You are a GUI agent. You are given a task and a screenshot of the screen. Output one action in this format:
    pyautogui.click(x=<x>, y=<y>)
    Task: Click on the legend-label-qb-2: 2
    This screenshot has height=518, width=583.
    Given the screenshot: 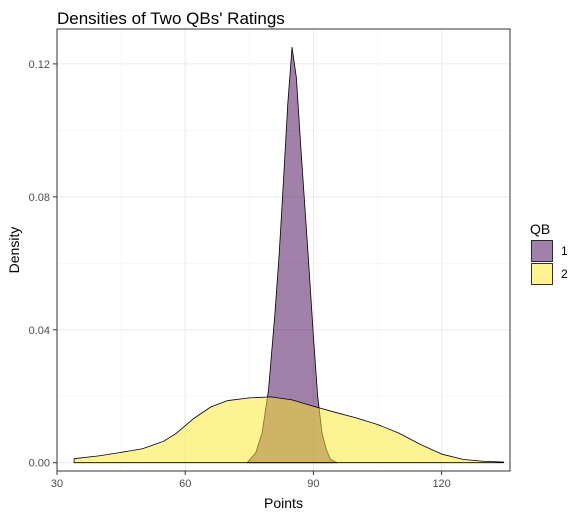 What is the action you would take?
    pyautogui.click(x=564, y=274)
    